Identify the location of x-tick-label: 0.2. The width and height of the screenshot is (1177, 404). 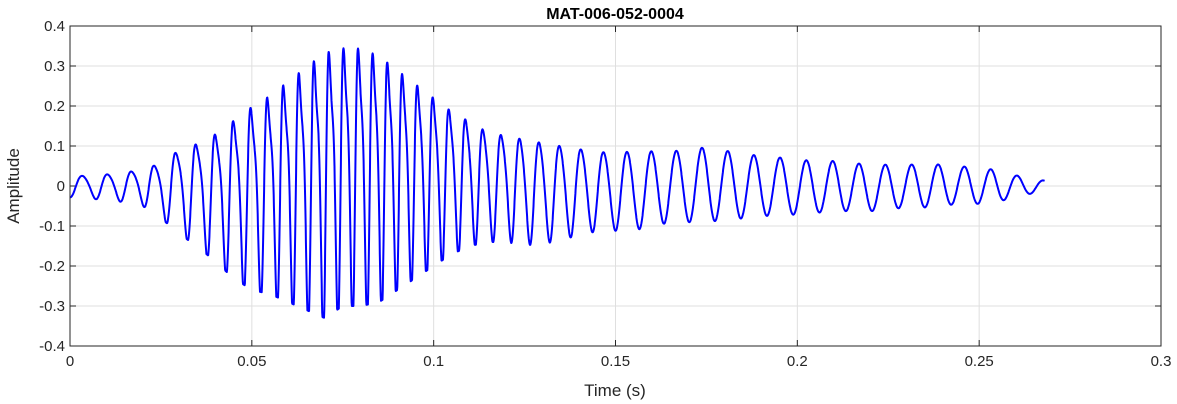
(797, 361).